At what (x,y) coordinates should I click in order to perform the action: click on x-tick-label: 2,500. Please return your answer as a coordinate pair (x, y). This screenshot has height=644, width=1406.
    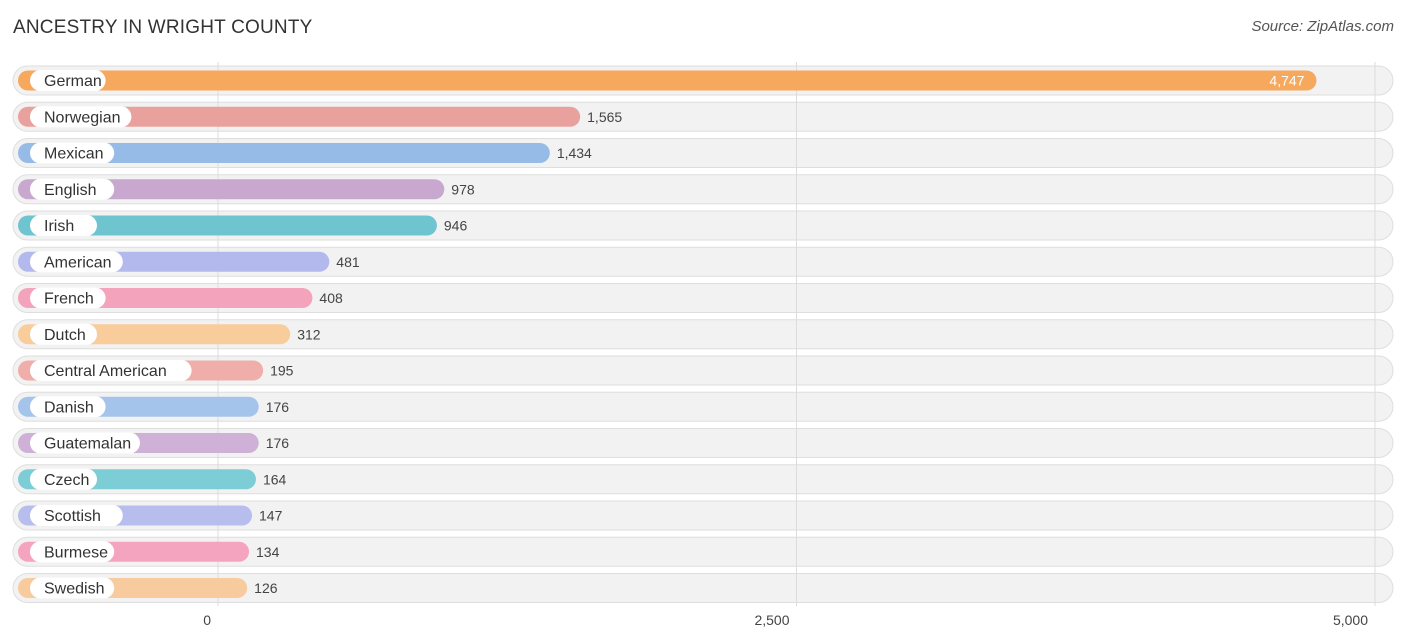
    Looking at the image, I should click on (771, 620).